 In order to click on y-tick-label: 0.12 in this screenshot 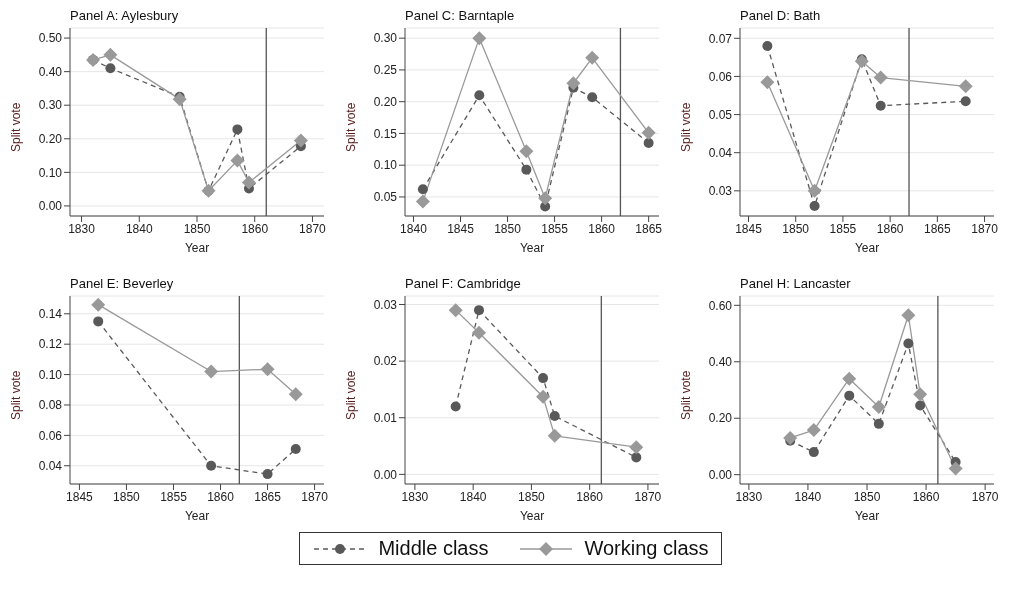, I will do `click(50, 344)`.